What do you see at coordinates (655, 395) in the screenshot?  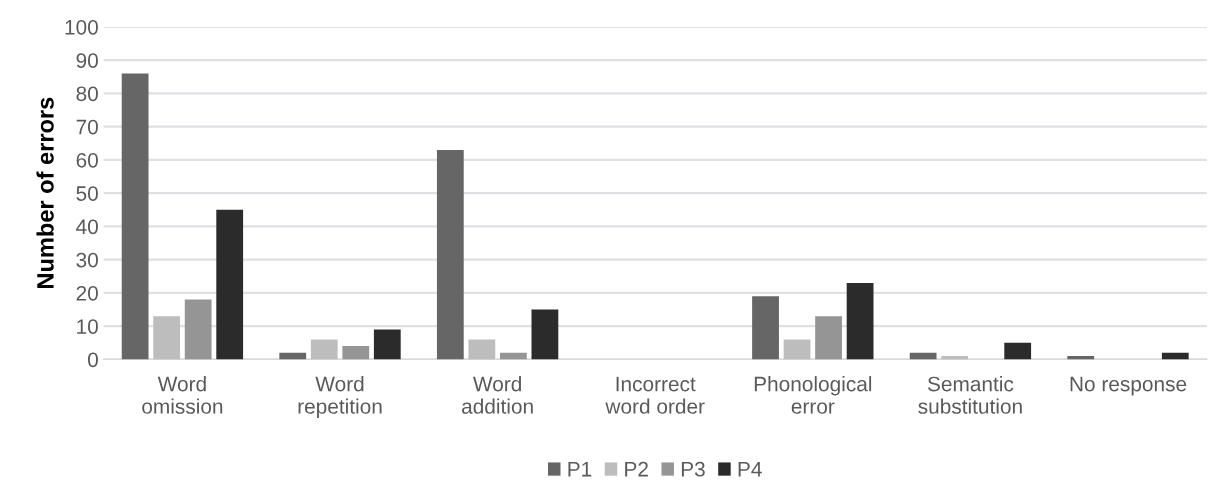 I see `x-tick-label: Incorrect word order` at bounding box center [655, 395].